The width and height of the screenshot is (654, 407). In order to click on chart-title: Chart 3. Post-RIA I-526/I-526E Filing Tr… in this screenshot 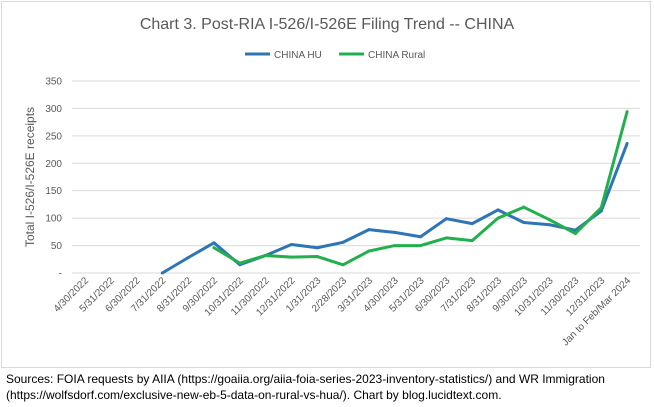, I will do `click(327, 24)`.